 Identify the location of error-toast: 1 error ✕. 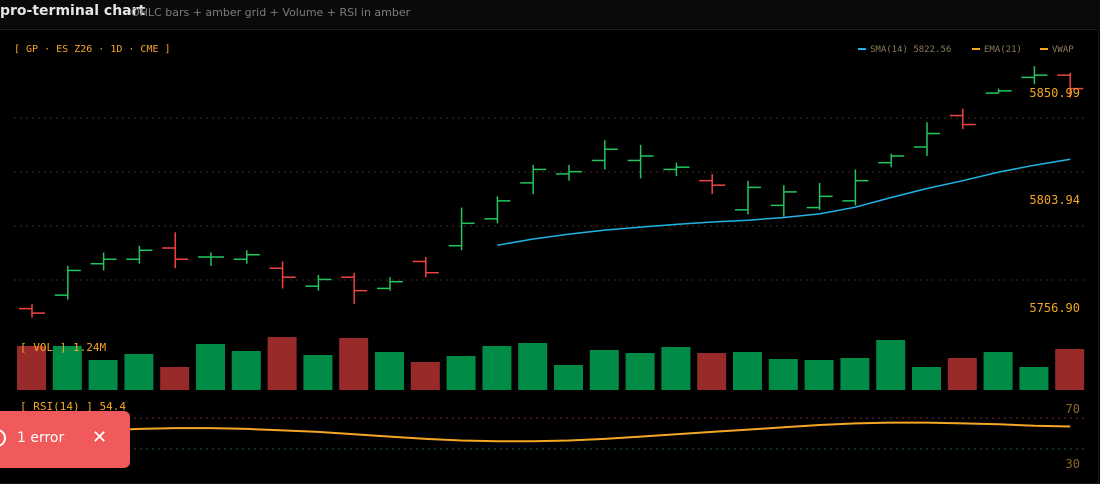
(65, 439).